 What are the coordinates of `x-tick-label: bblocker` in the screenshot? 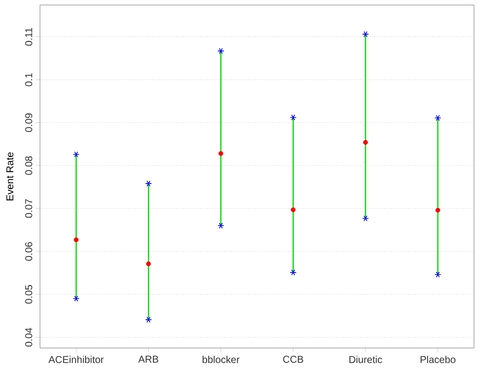 It's located at (221, 360).